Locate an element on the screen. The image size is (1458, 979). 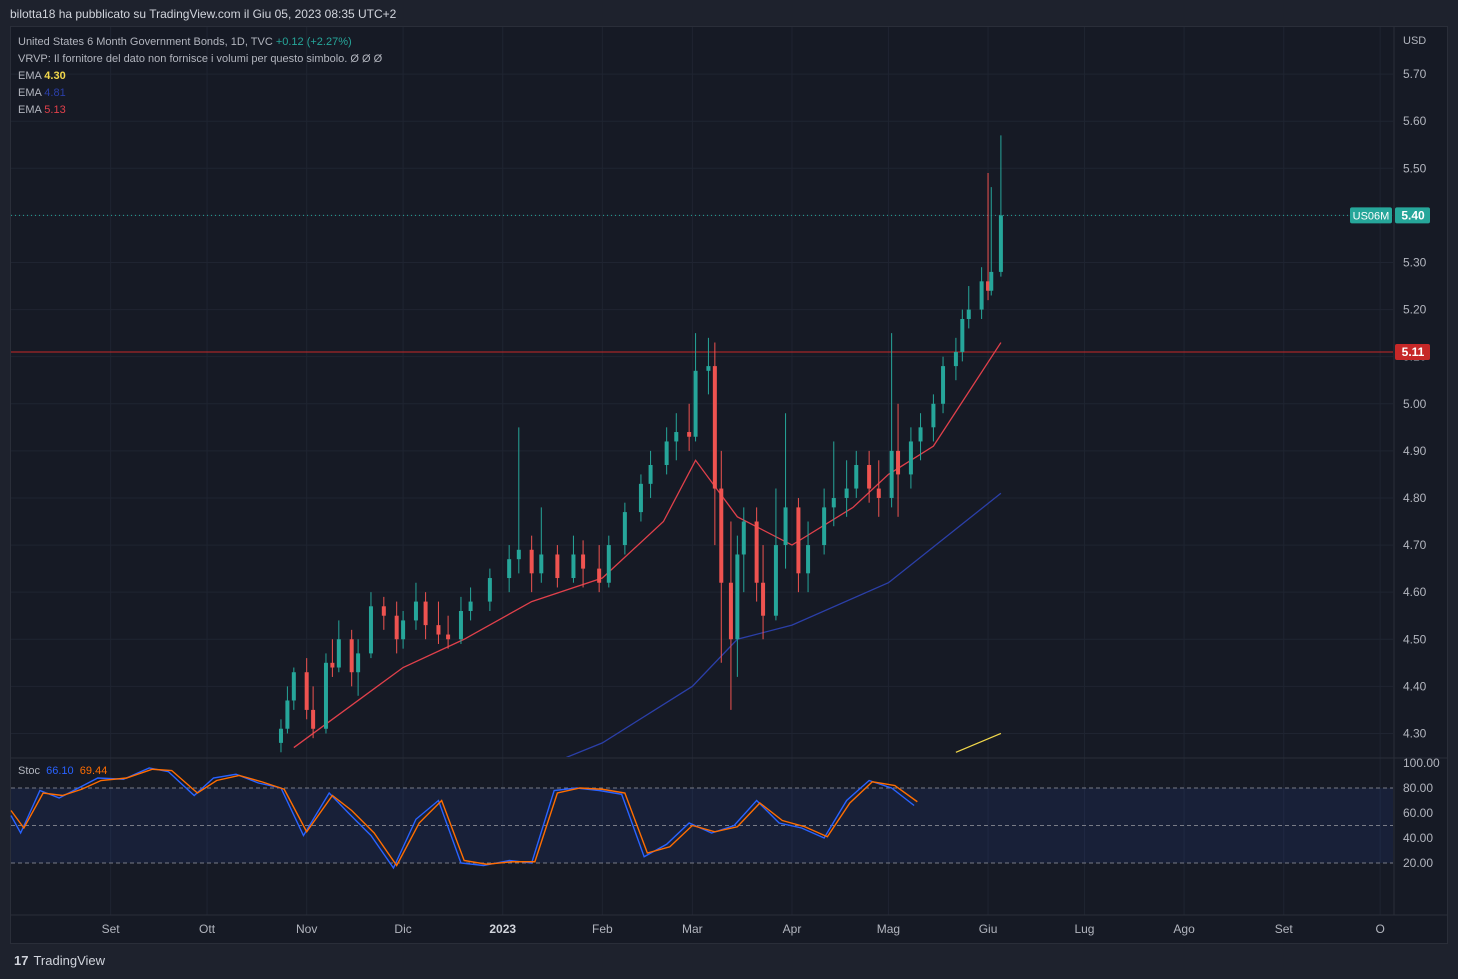
ema-row-1: EMA 4.30 is located at coordinates (200, 76).